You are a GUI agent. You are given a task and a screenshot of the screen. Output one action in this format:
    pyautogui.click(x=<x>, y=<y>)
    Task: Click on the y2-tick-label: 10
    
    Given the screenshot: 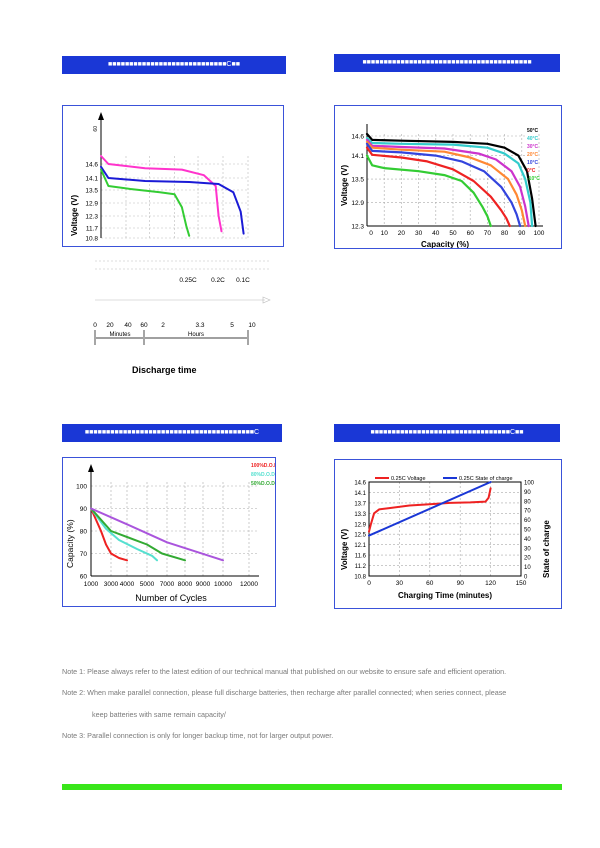 What is the action you would take?
    pyautogui.click(x=527, y=568)
    